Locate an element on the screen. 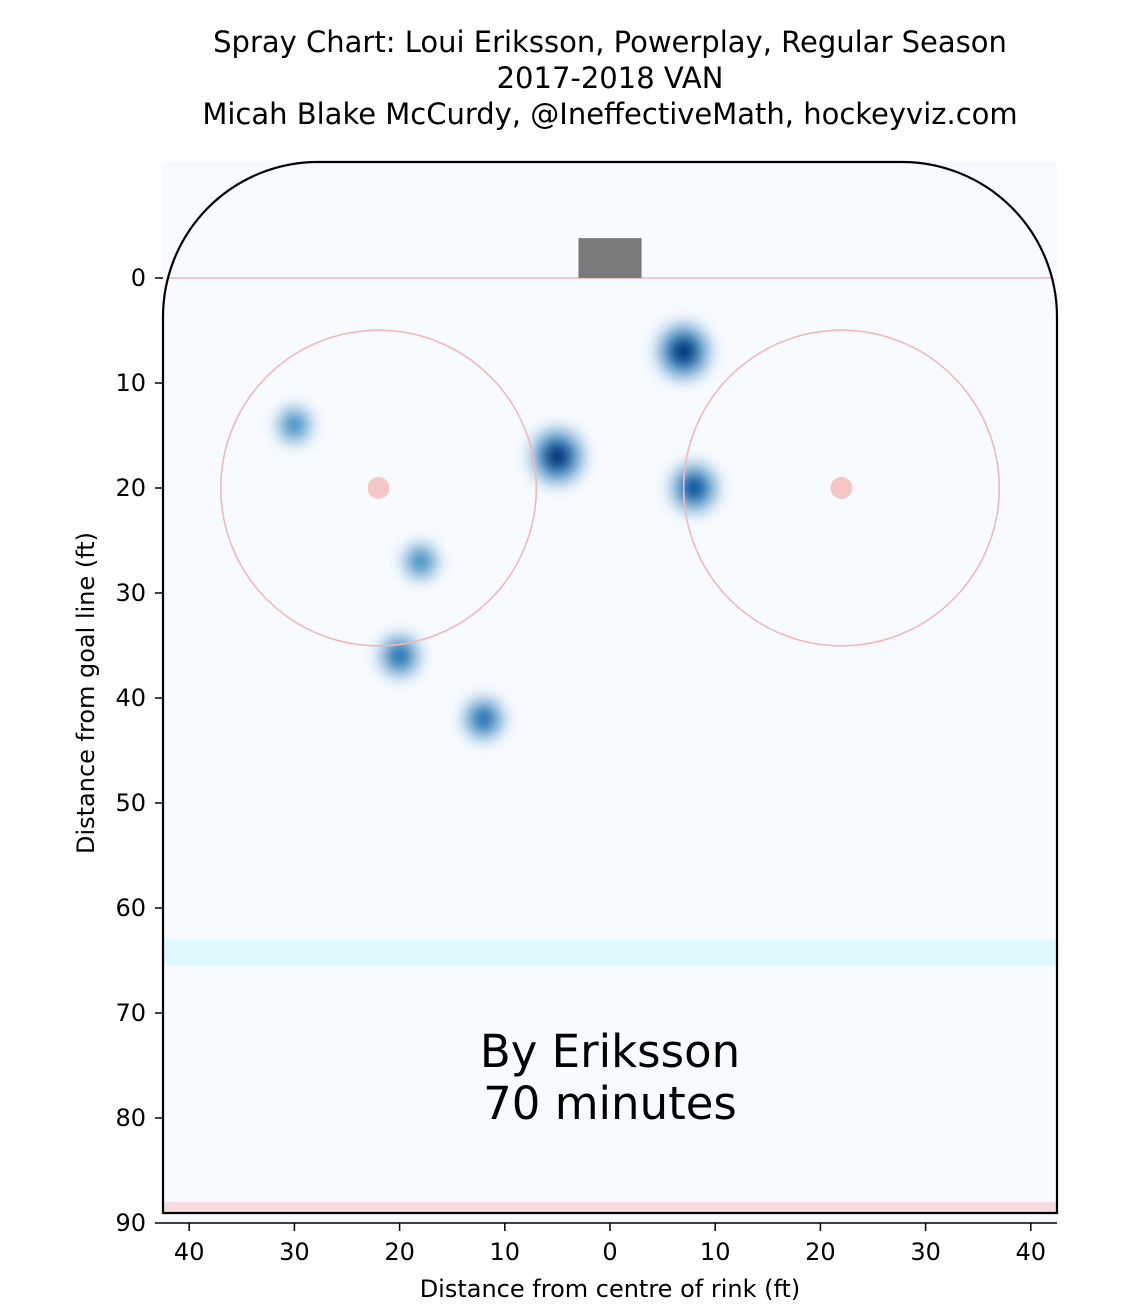  annotation-line-2: 70 minutes is located at coordinates (610, 1103).